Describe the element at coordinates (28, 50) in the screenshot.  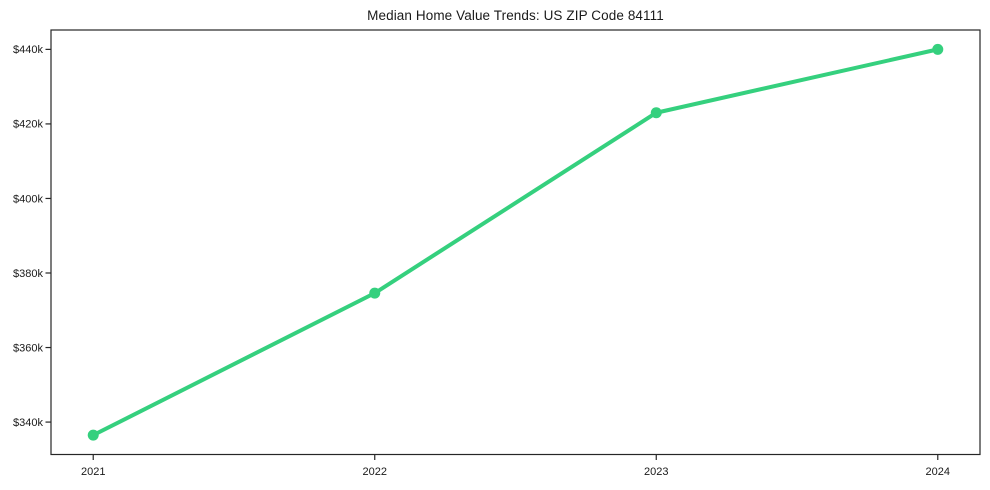
I see `y-tick-label: $440k` at that location.